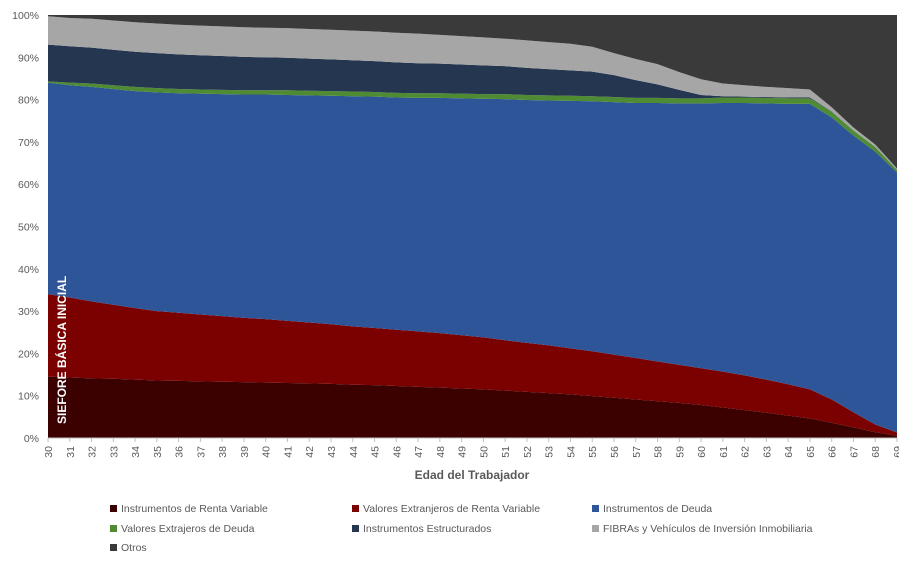 This screenshot has height=565, width=899. What do you see at coordinates (419, 452) in the screenshot?
I see `x-tick-label: 47` at bounding box center [419, 452].